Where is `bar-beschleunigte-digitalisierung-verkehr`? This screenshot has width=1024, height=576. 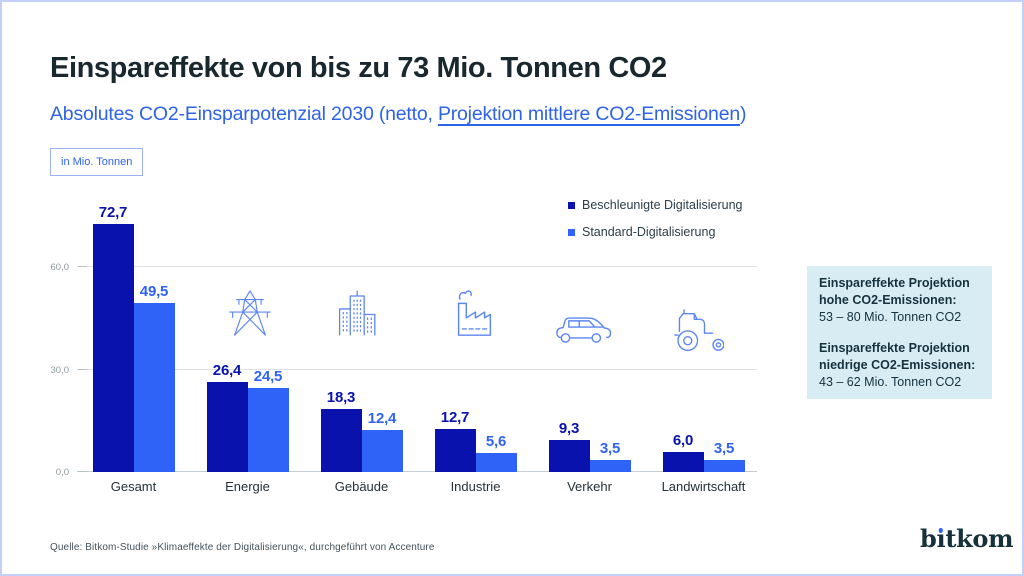
bar-beschleunigte-digitalisierung-verkehr is located at coordinates (569, 456).